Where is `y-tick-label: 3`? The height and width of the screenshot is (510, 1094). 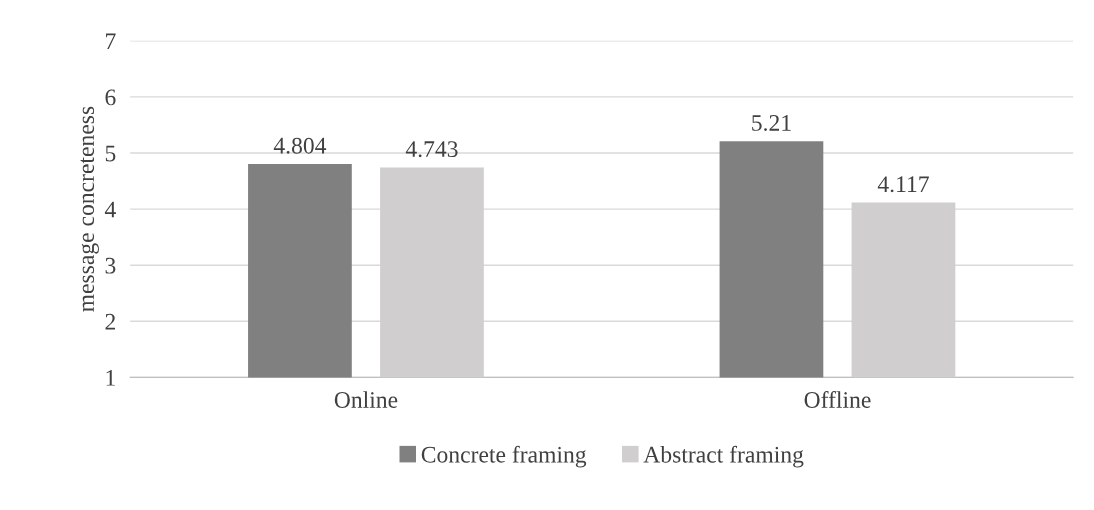
y-tick-label: 3 is located at coordinates (110, 265).